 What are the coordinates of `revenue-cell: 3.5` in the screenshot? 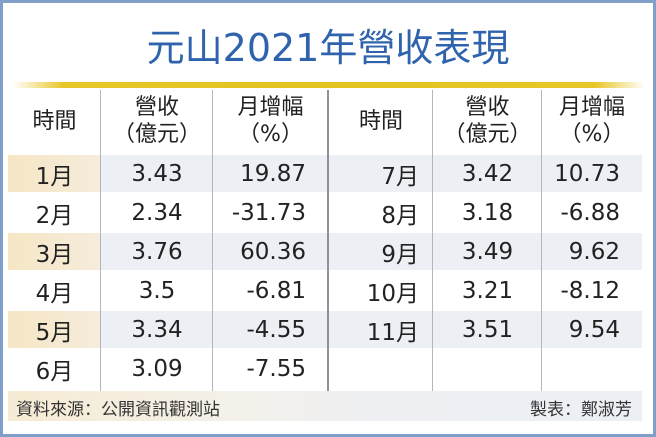 It's located at (157, 290).